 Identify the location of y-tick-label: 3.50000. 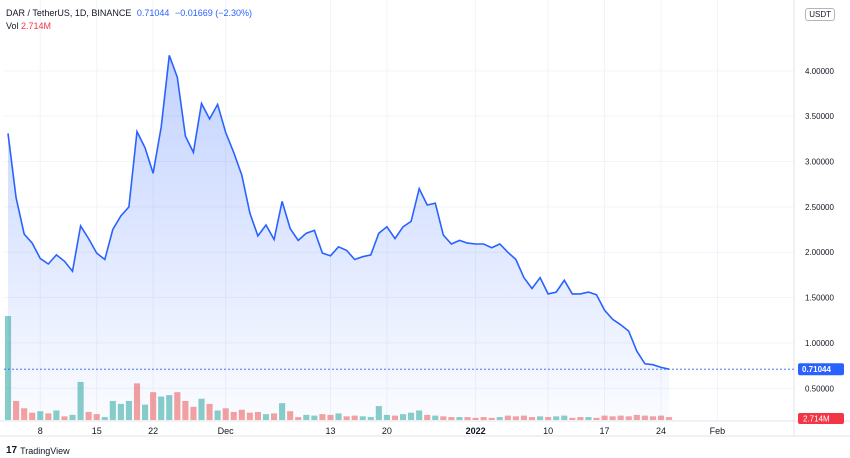
(819, 116).